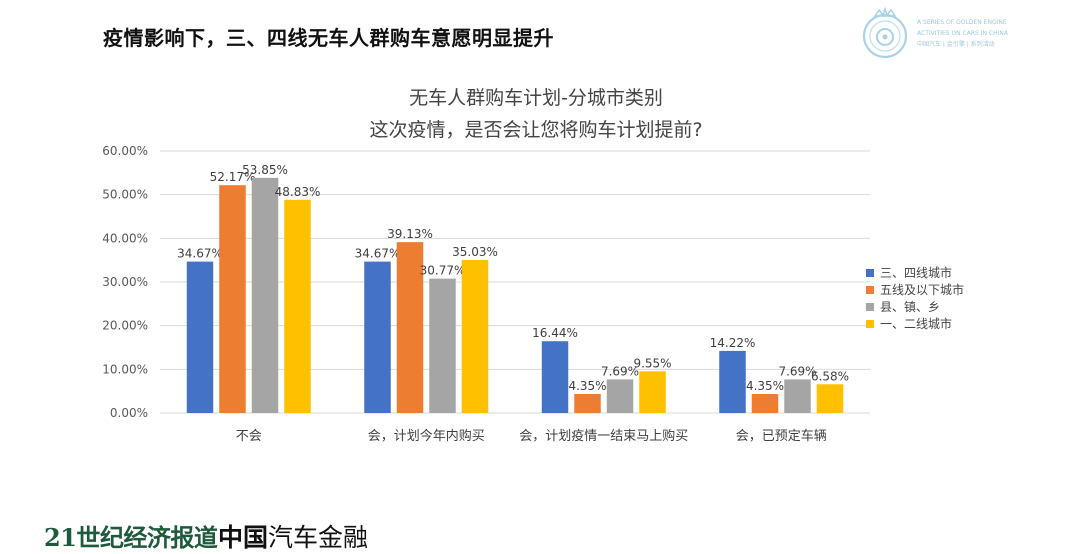  Describe the element at coordinates (962, 22) in the screenshot. I see `logo-line-1: A SERIES OF GOLDEN ENGINE` at that location.